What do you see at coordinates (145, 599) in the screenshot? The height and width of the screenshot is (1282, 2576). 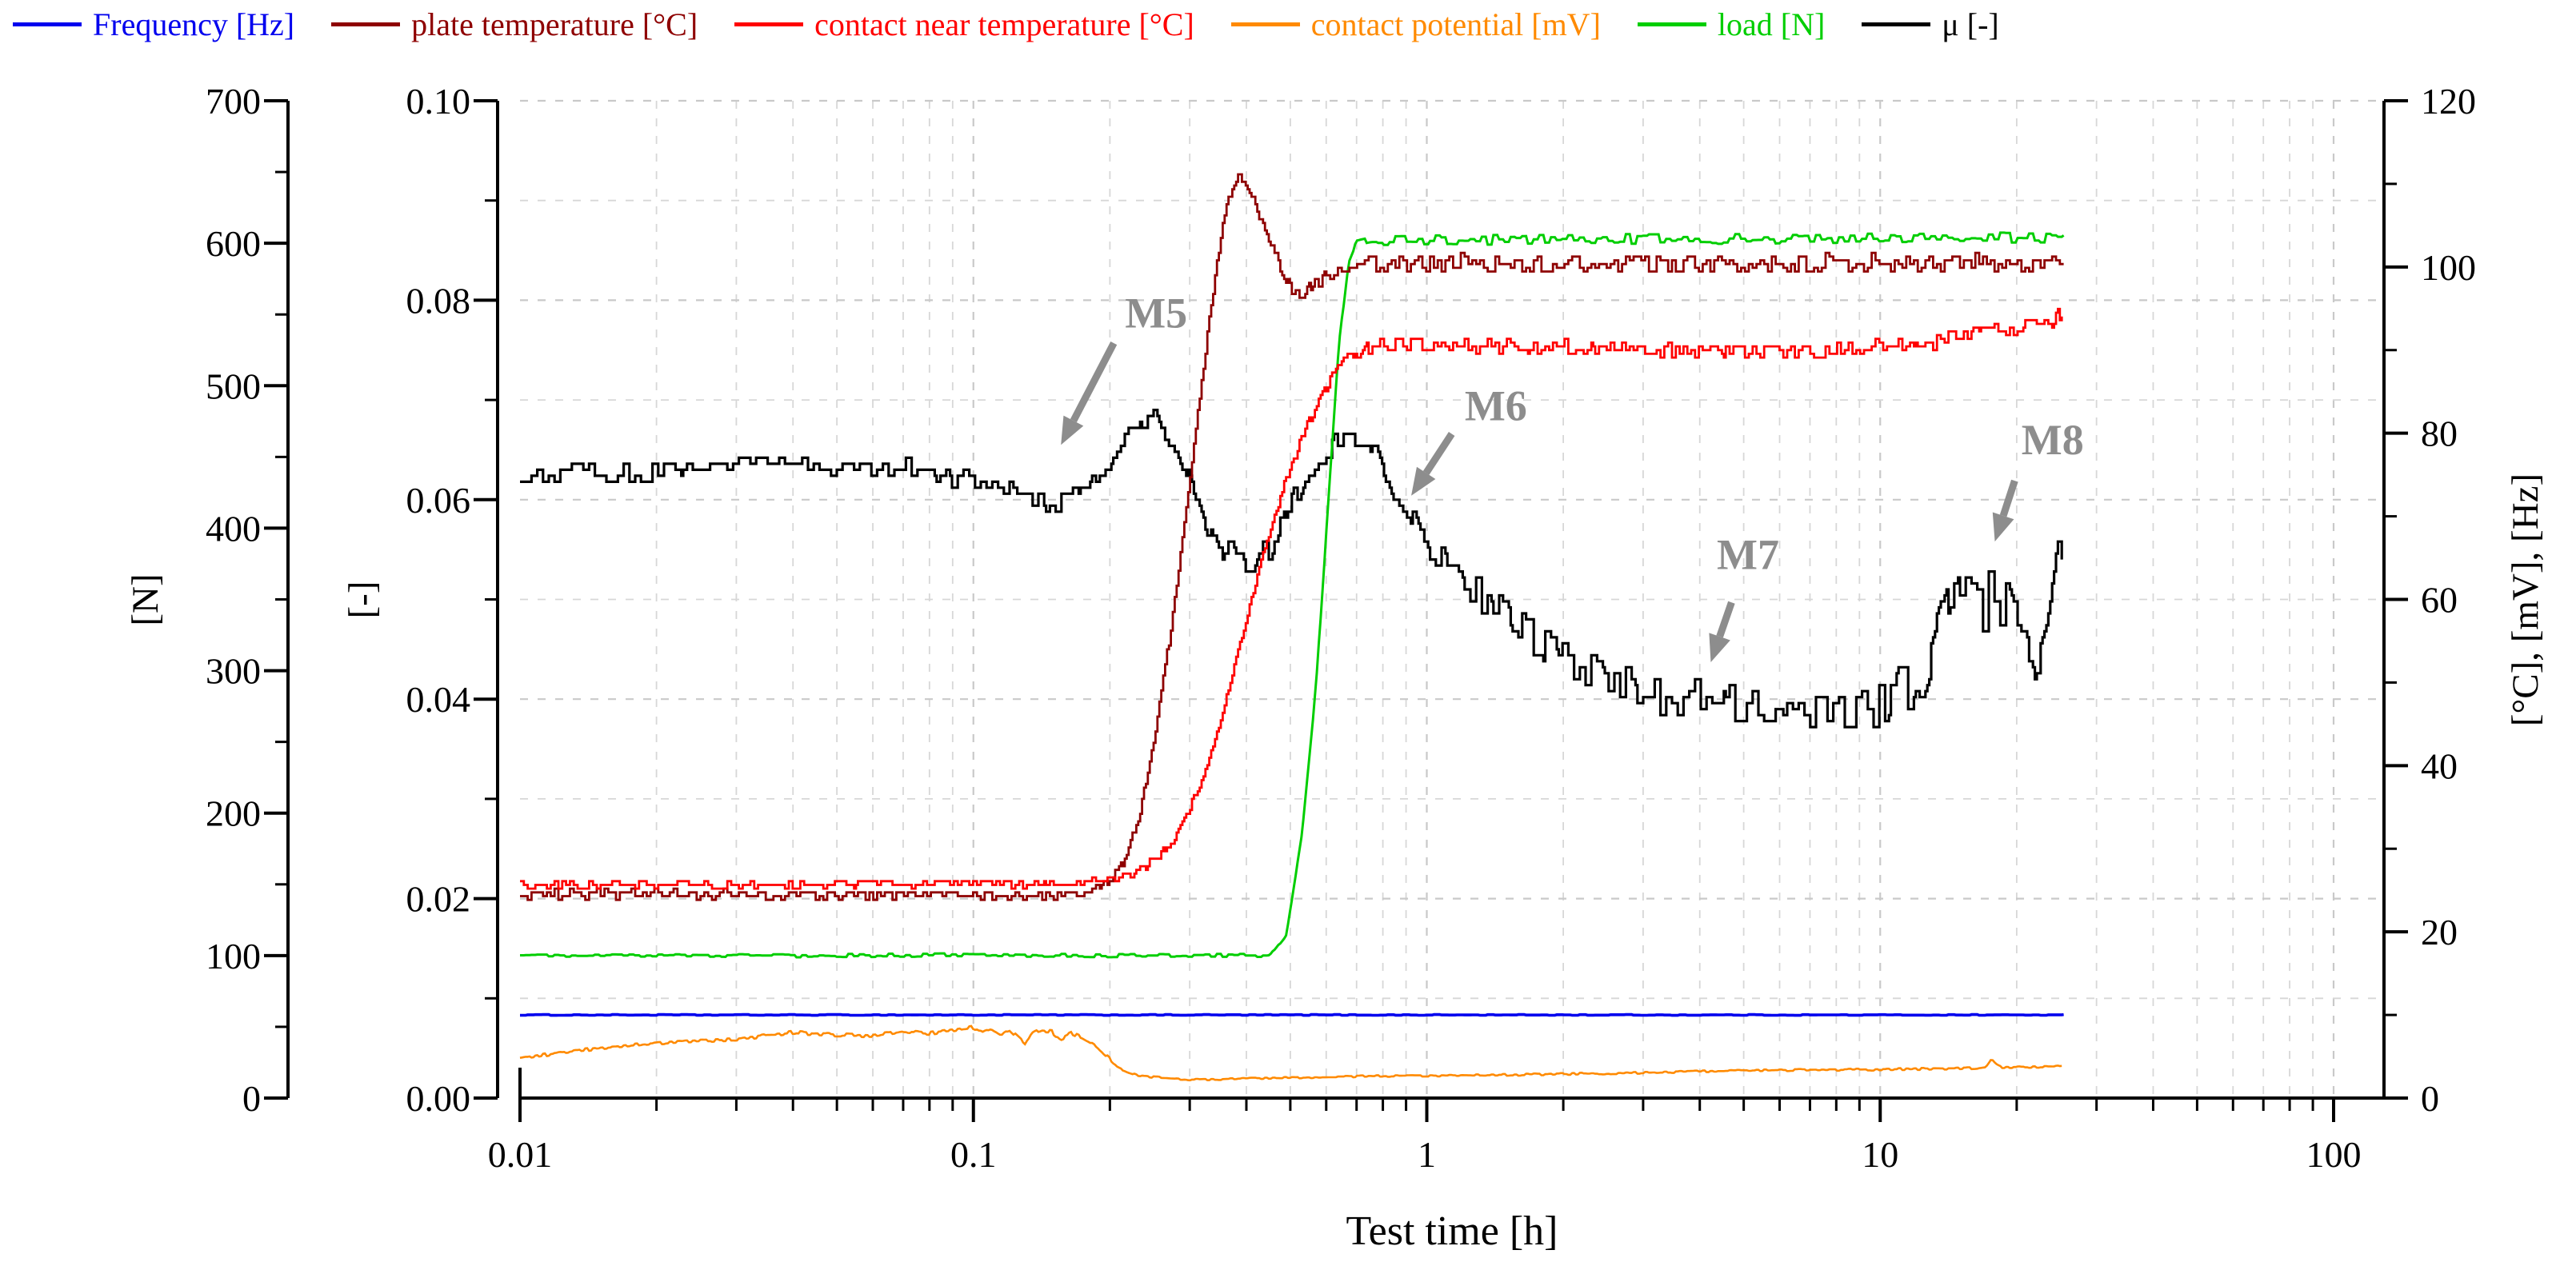 I see `N-axis-title: [N]` at bounding box center [145, 599].